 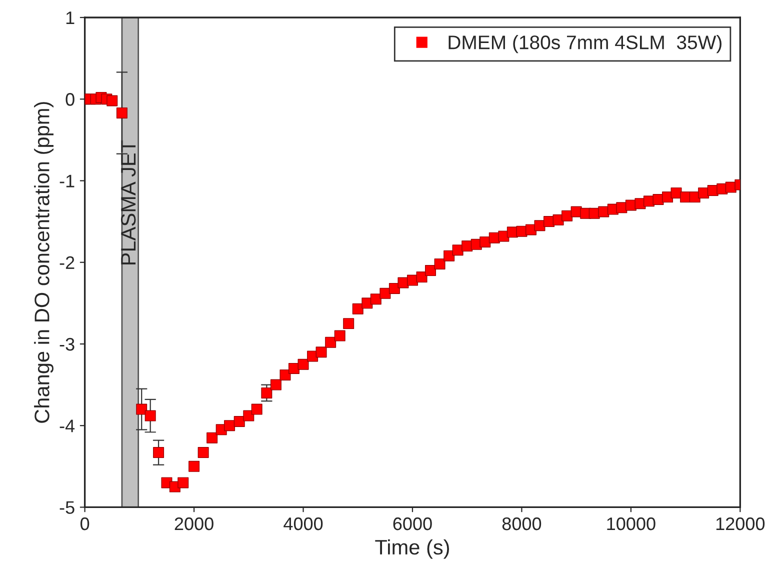 What do you see at coordinates (67, 344) in the screenshot?
I see `y-tick-label: -3` at bounding box center [67, 344].